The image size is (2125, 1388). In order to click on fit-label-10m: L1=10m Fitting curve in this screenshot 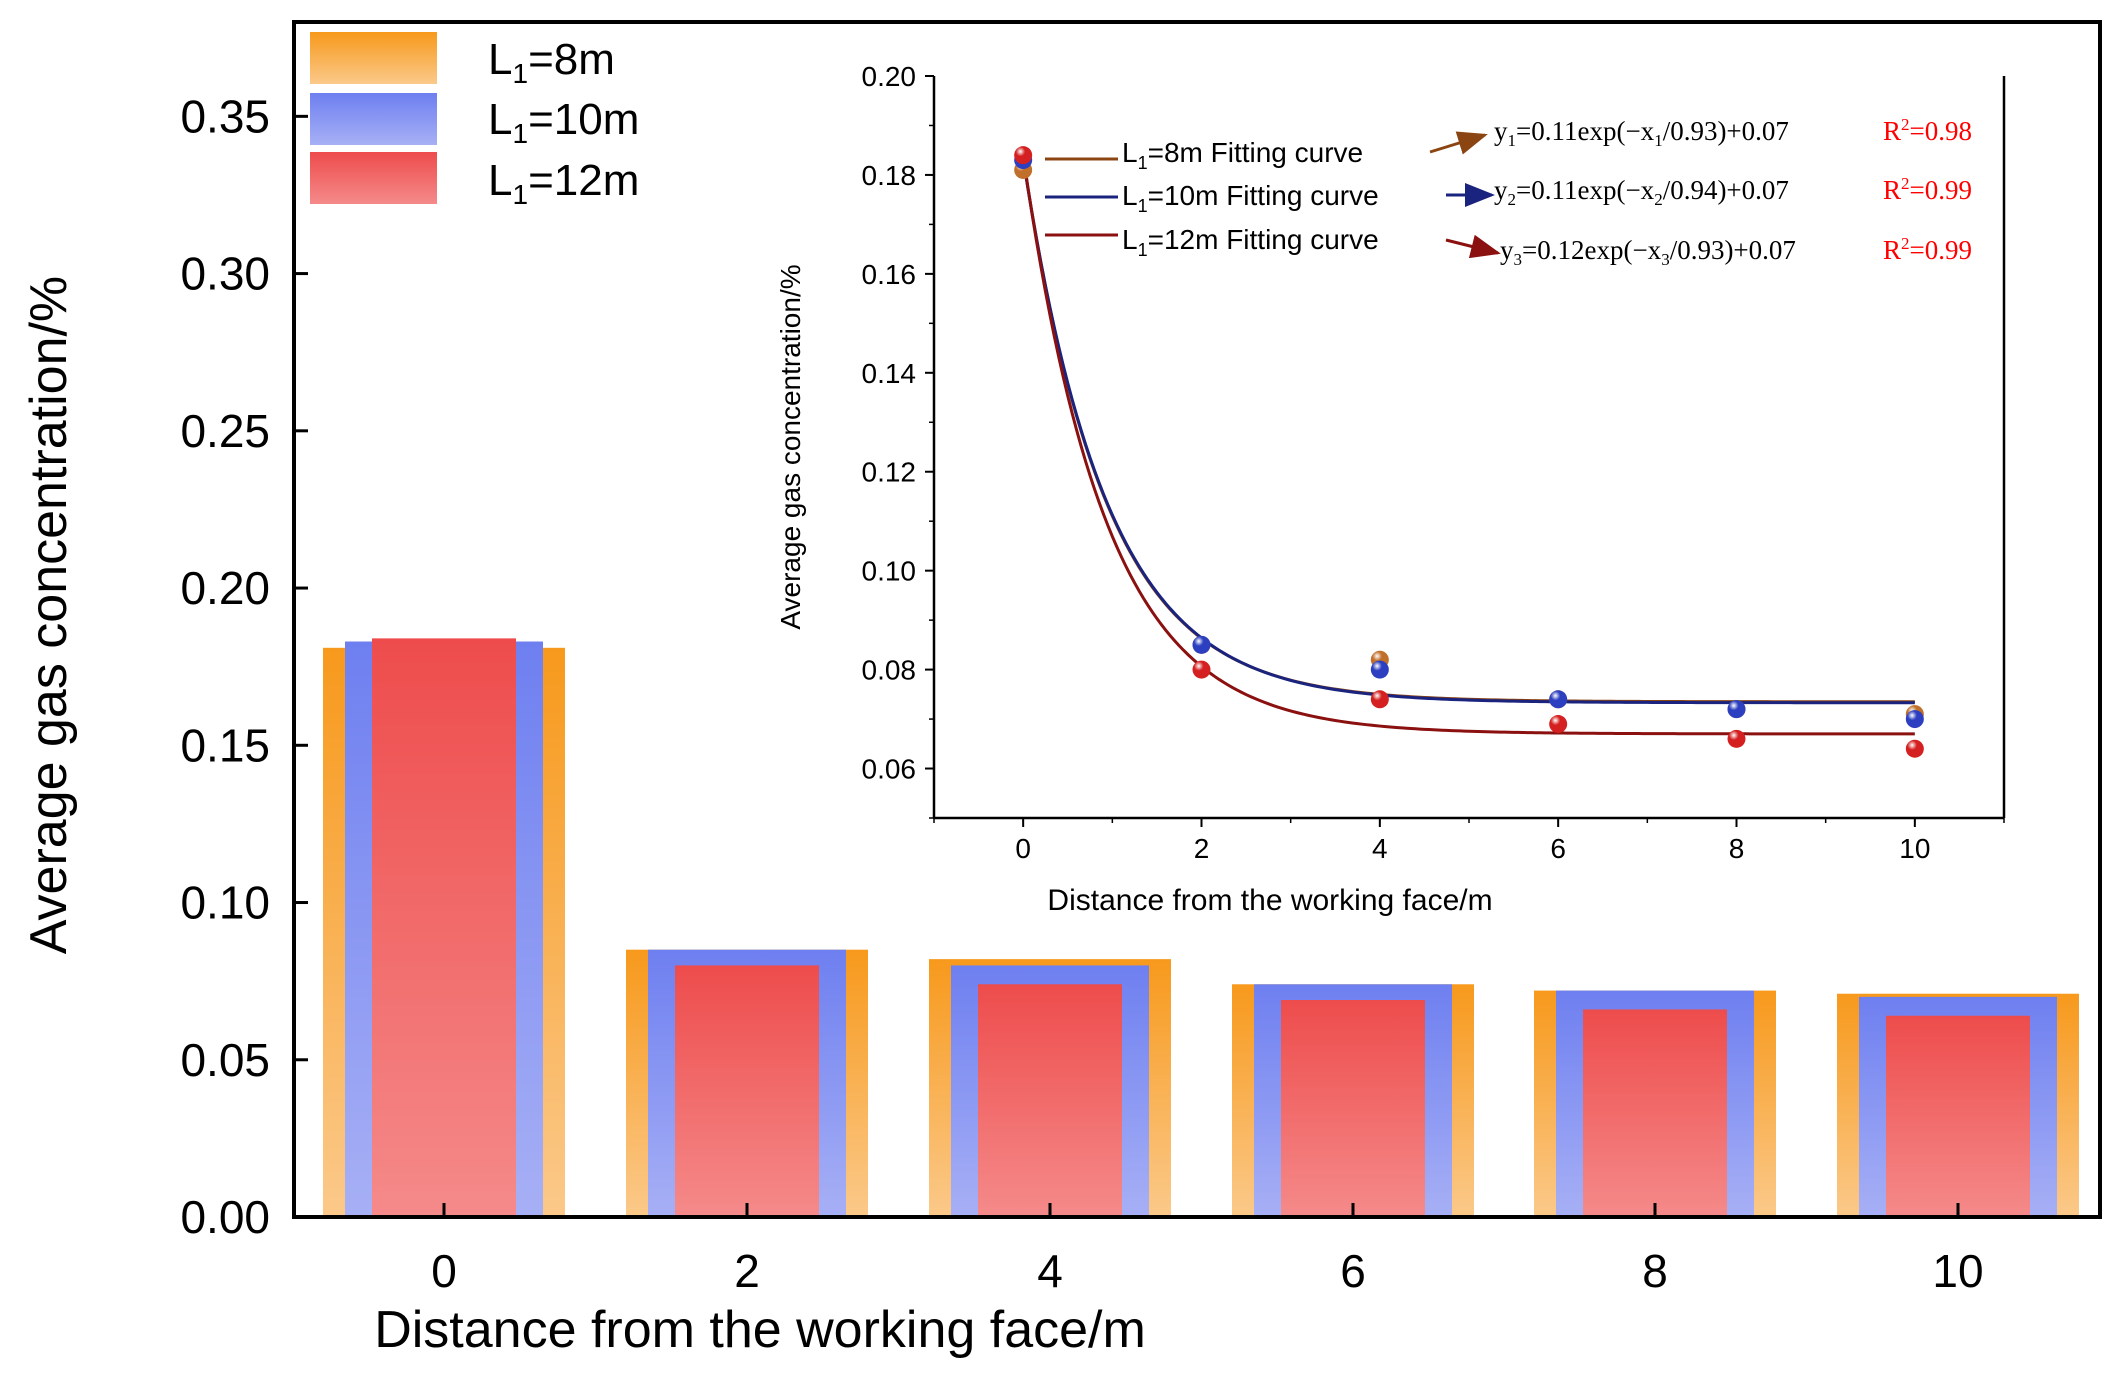, I will do `click(1250, 198)`.